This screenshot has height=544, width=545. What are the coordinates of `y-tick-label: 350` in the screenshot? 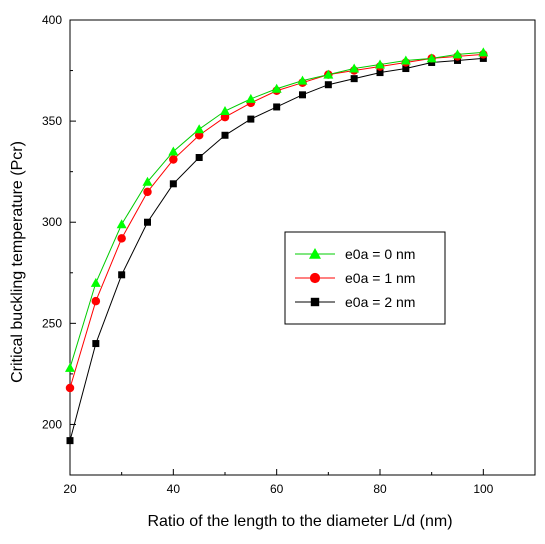 It's located at (52, 121).